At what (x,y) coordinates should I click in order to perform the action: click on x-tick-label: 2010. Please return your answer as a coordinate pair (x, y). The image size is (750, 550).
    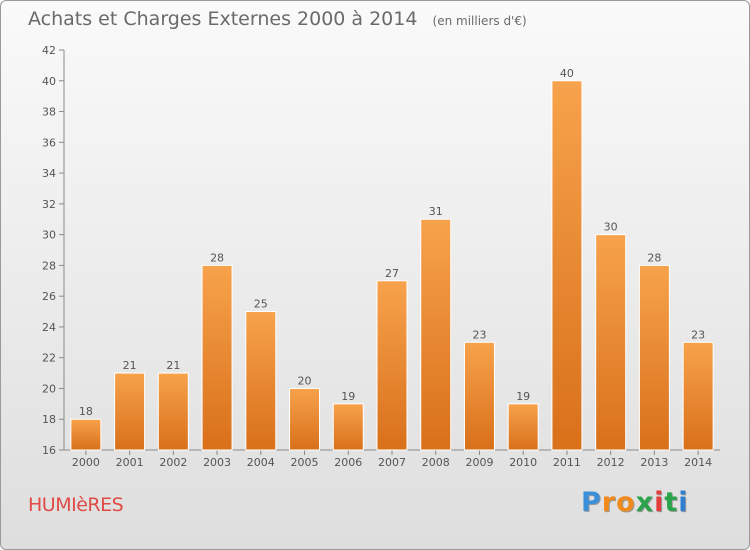
    Looking at the image, I should click on (523, 462).